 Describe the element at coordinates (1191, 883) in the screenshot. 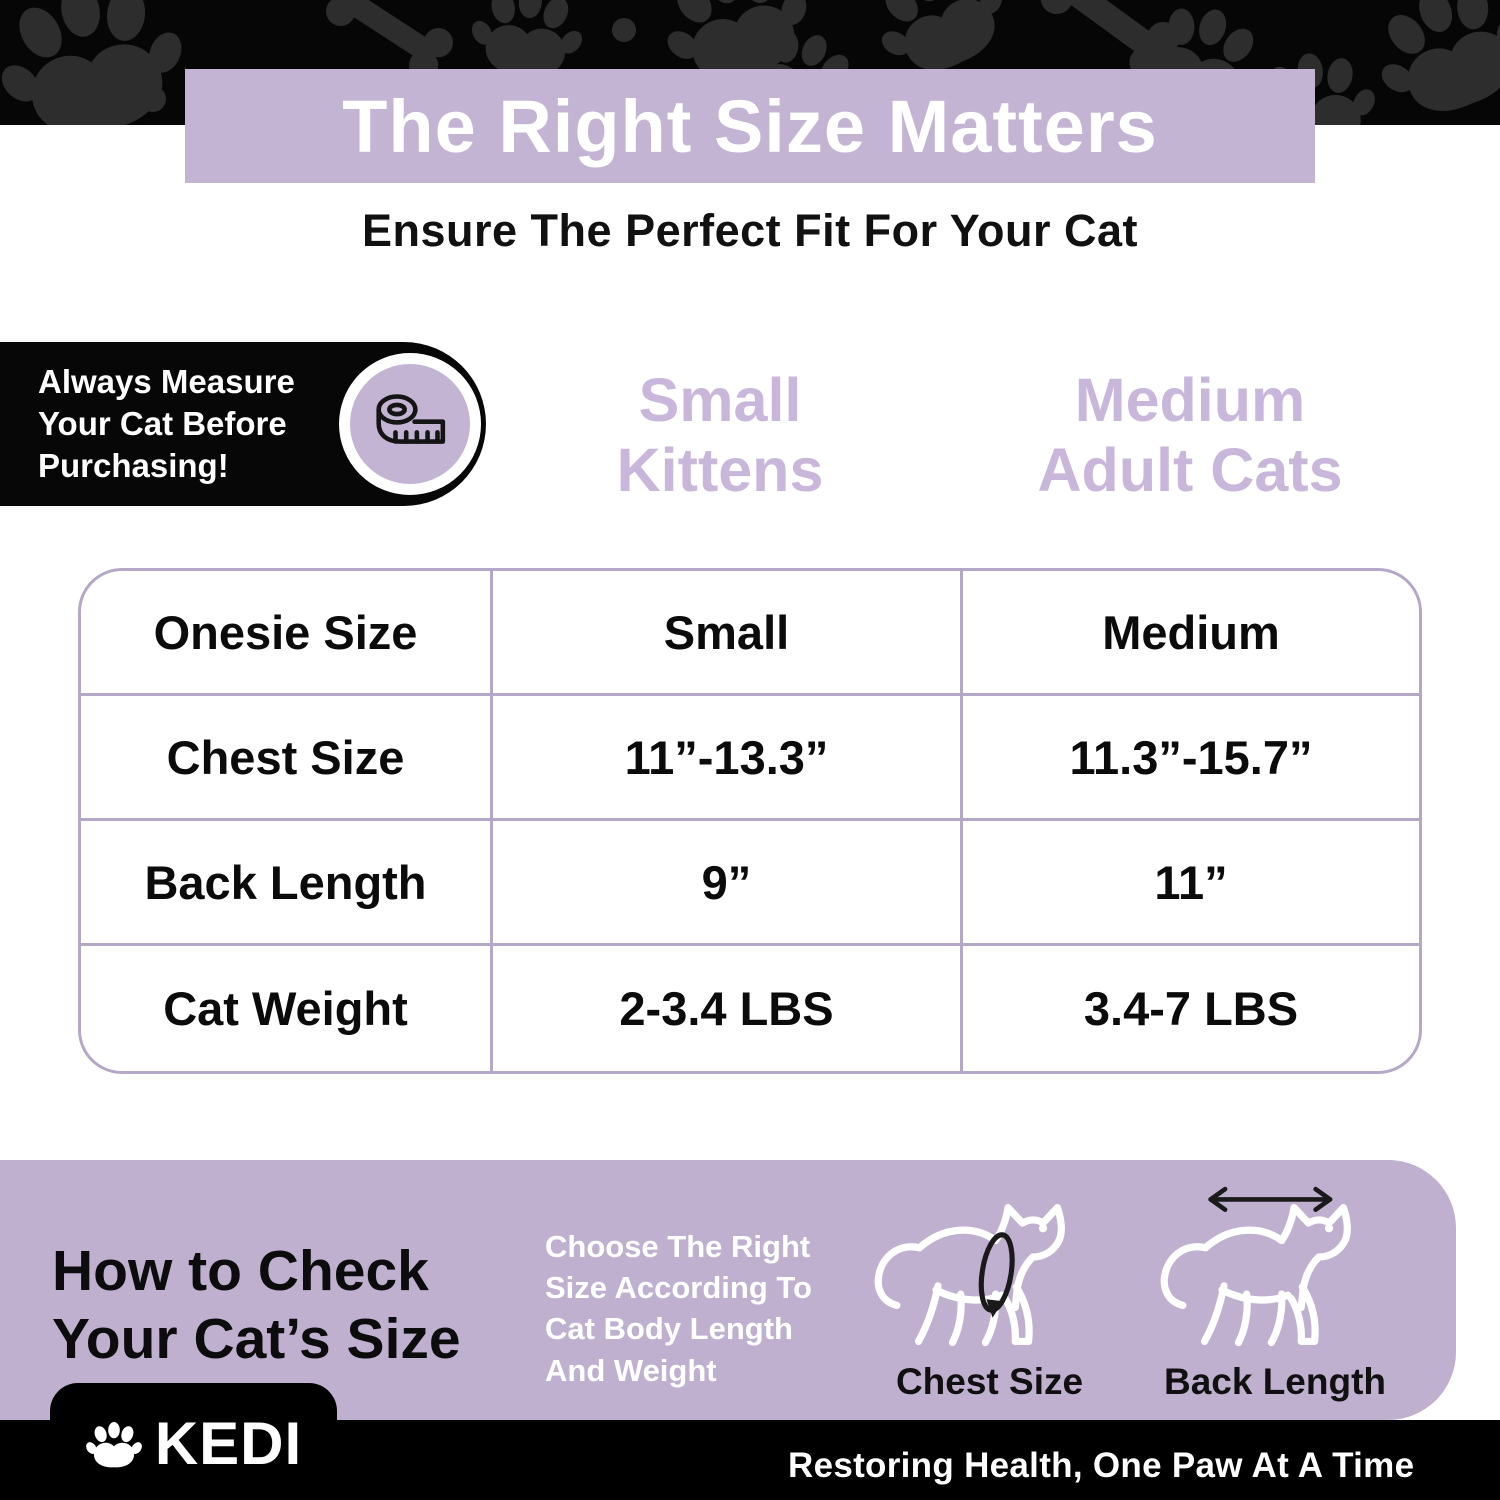

I see `cell-back-medium: 11”` at that location.